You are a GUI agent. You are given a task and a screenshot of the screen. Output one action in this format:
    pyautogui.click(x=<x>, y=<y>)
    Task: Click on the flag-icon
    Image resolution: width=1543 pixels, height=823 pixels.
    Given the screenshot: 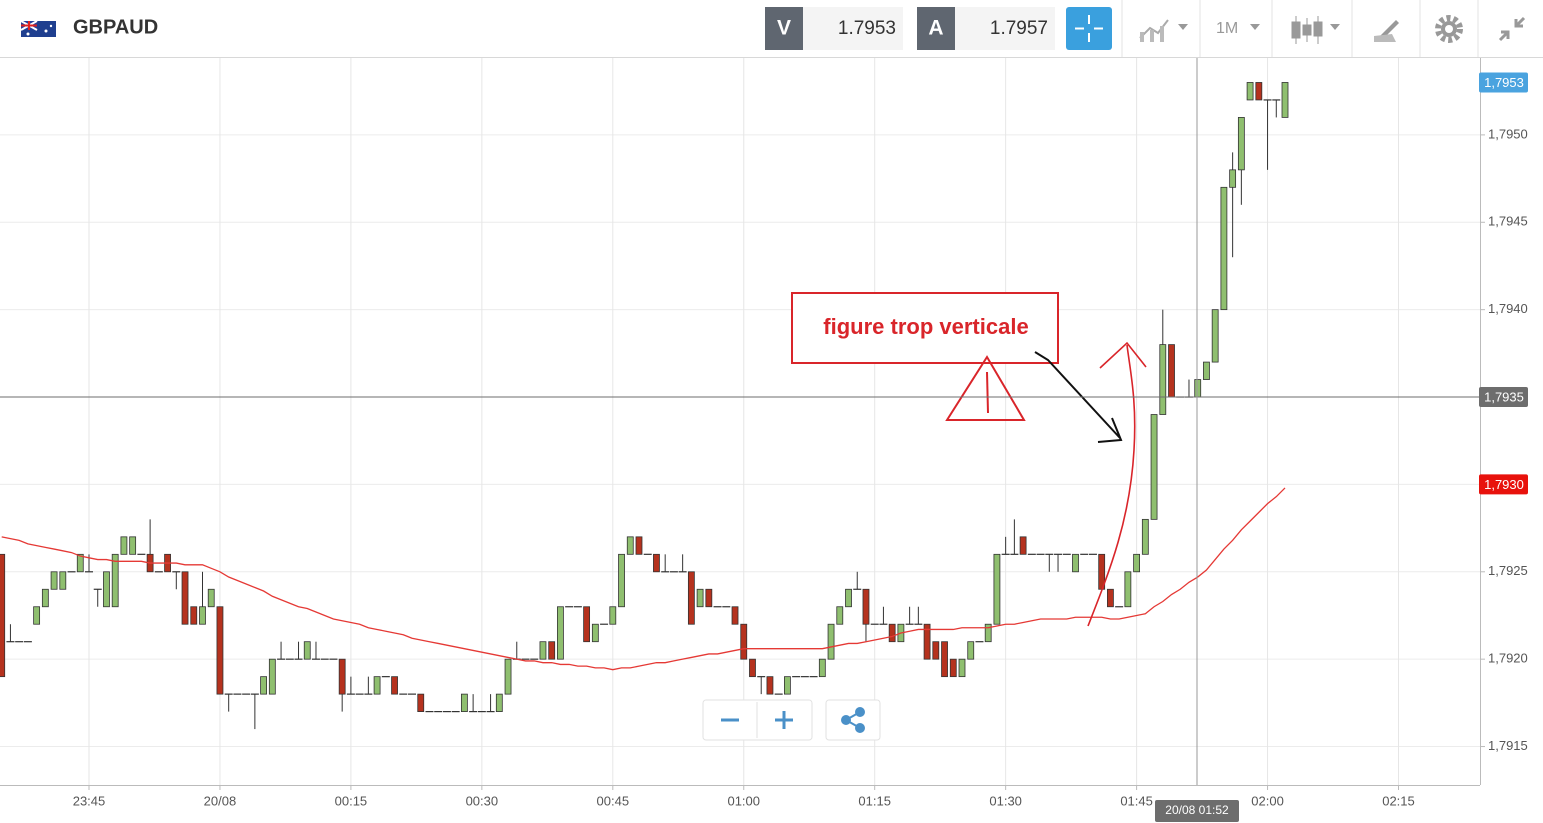 What is the action you would take?
    pyautogui.click(x=38, y=28)
    